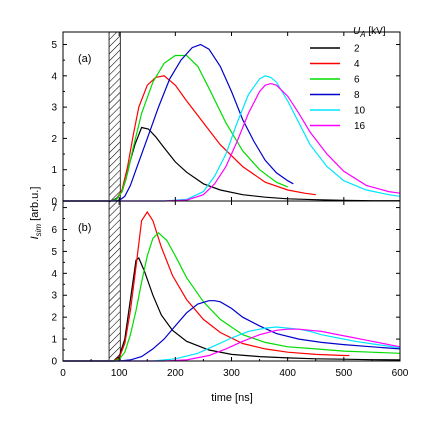 This screenshot has height=421, width=429. What do you see at coordinates (54, 318) in the screenshot?
I see `y-tick-label-b: 2` at bounding box center [54, 318].